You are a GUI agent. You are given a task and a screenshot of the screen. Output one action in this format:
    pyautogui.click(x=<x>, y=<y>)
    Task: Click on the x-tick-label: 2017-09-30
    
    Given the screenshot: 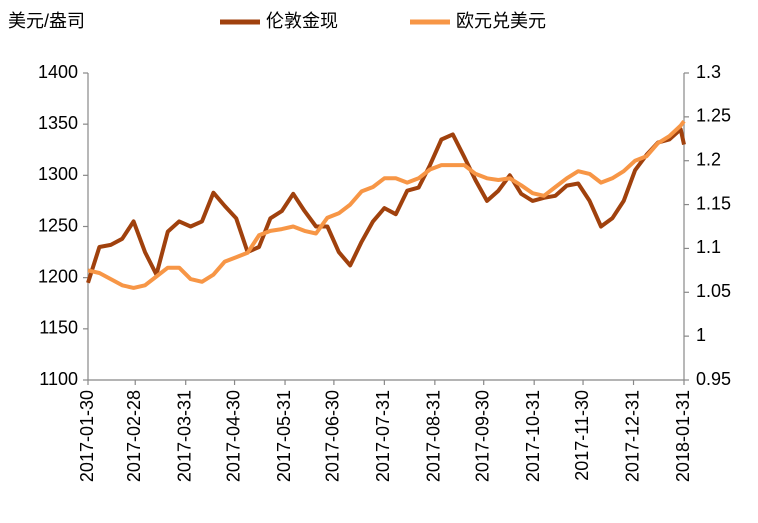 What is the action you would take?
    pyautogui.click(x=482, y=436)
    